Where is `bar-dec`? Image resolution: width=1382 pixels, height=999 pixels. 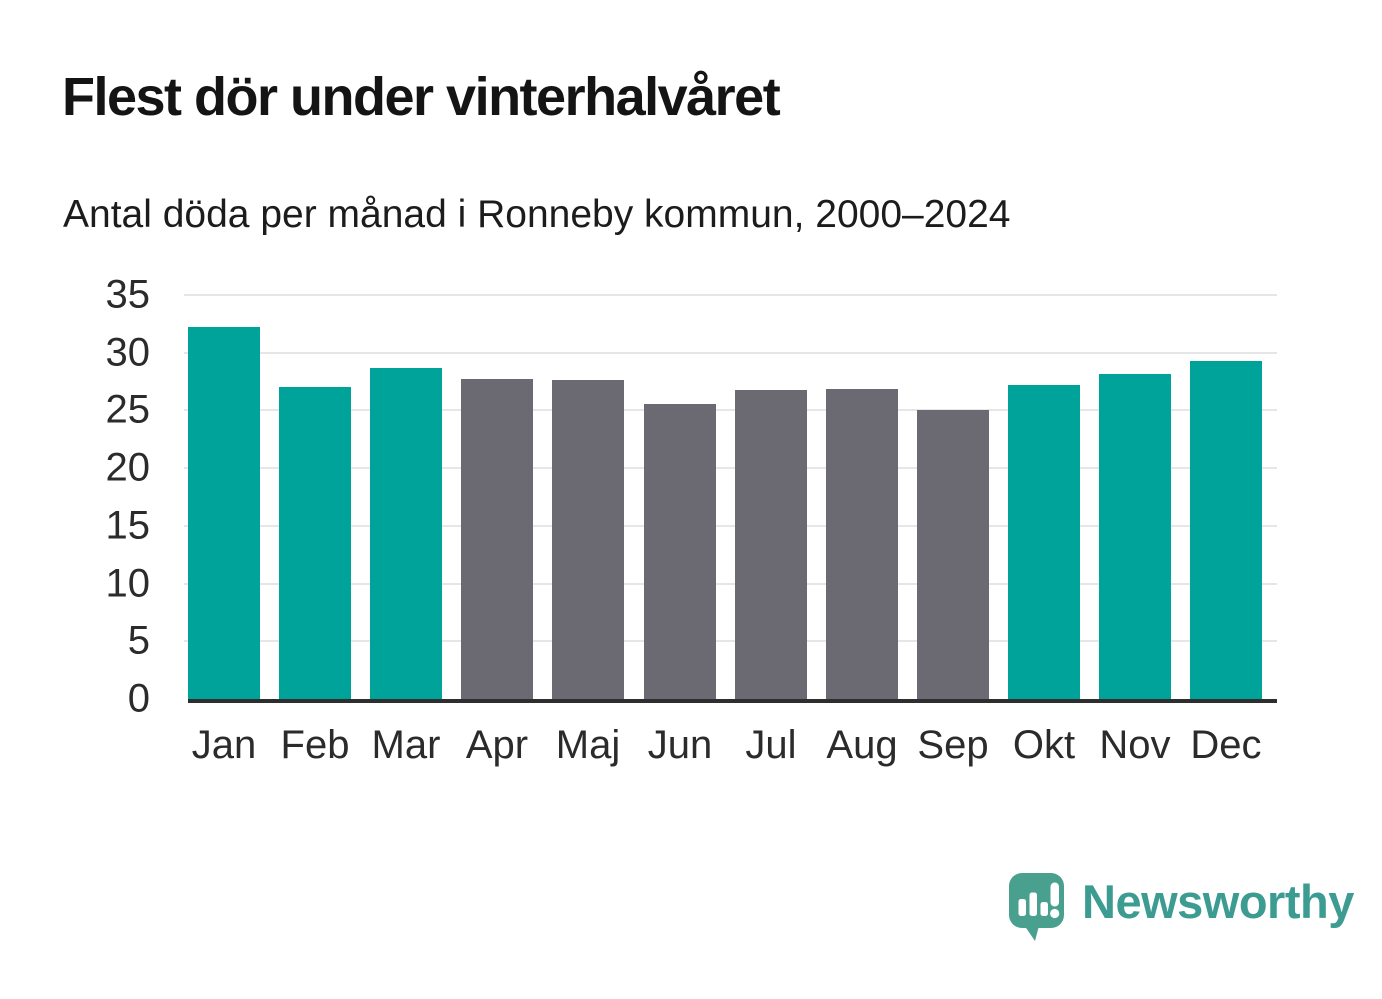 bar-dec is located at coordinates (1226, 529).